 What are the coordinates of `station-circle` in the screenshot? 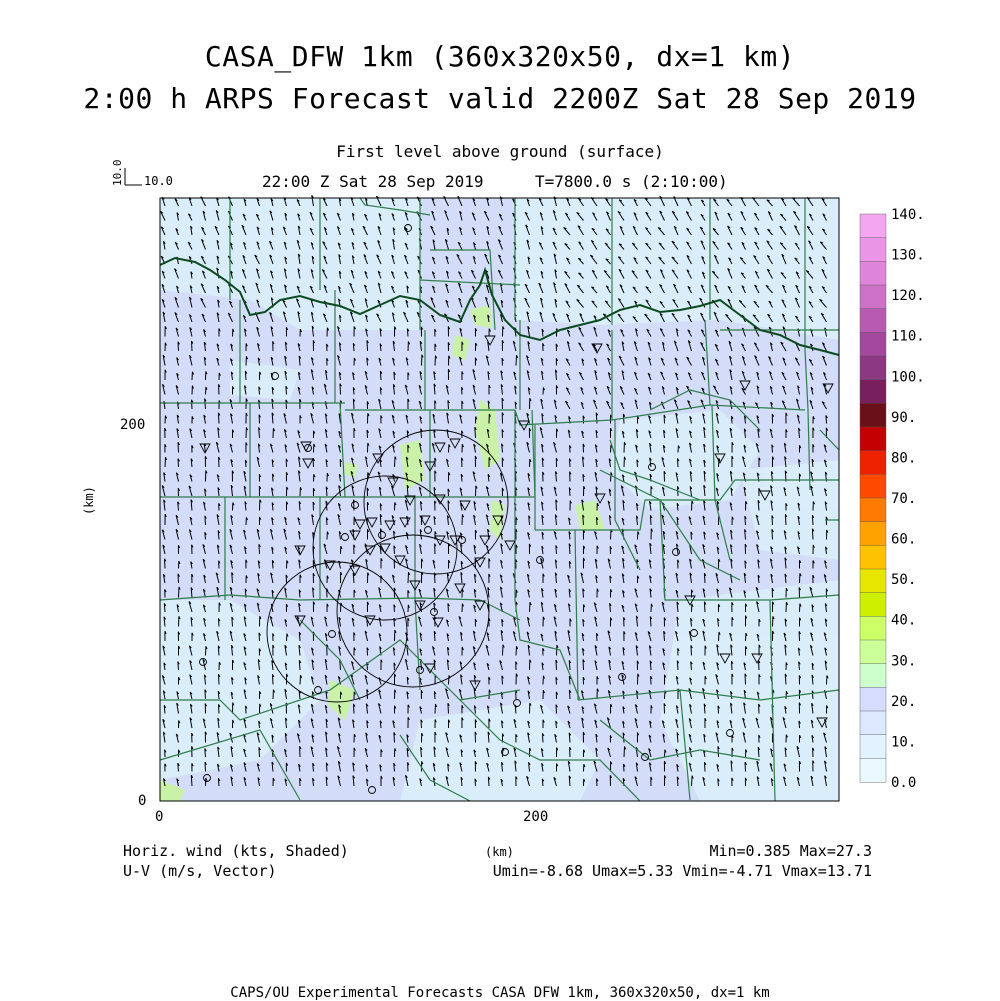 It's located at (652, 467).